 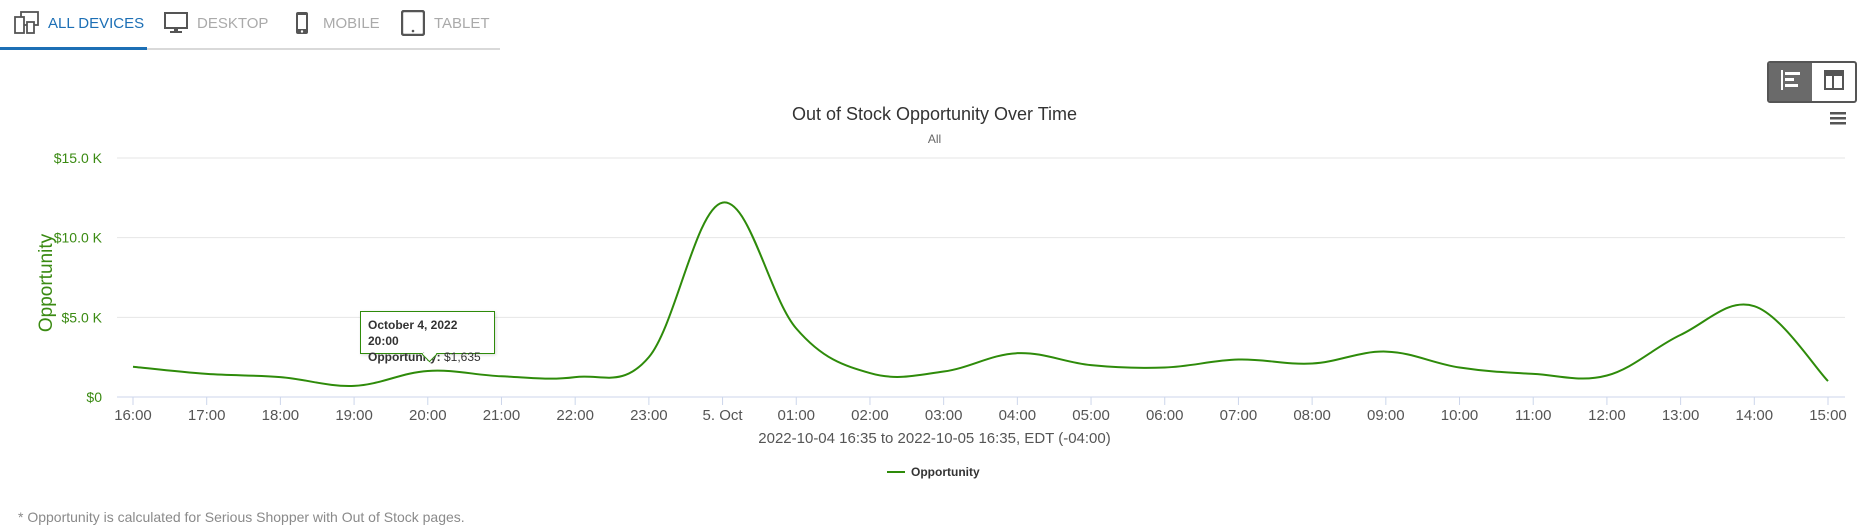 I want to click on x-tick-label: 16:00, so click(x=133, y=415).